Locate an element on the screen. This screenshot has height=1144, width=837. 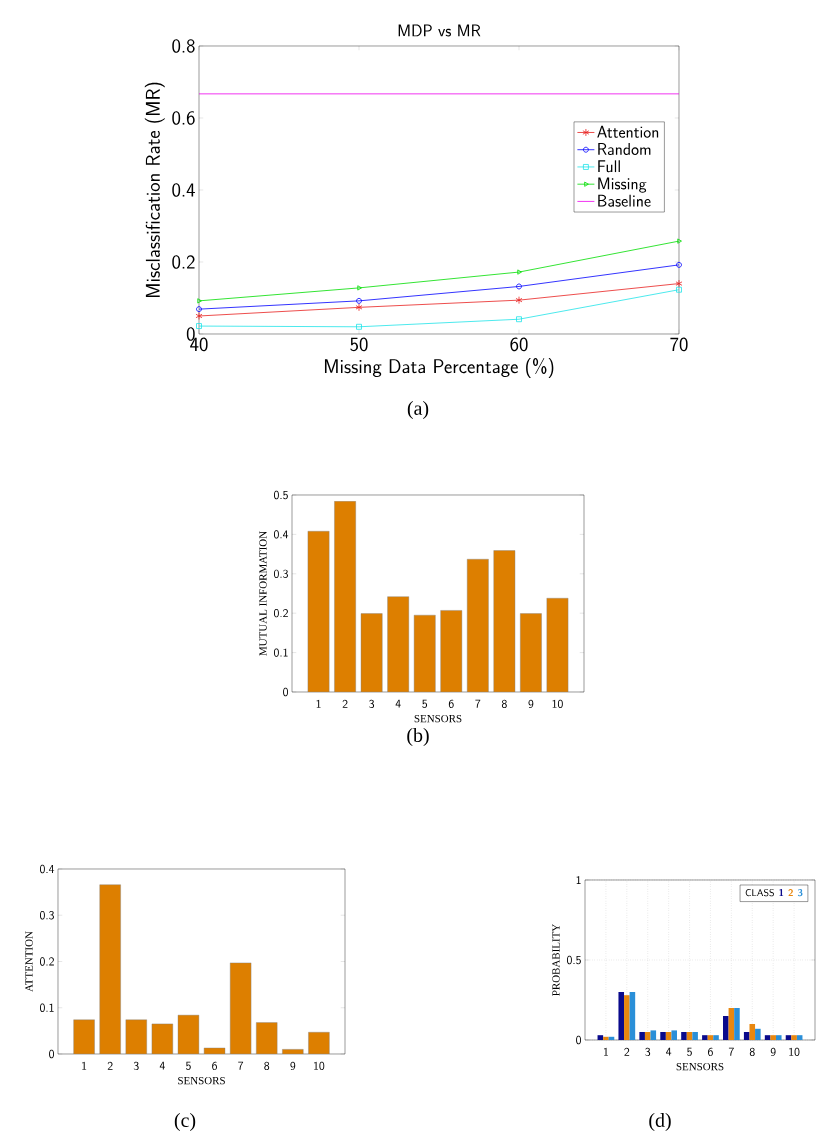
line-series is located at coordinates (439, 308).